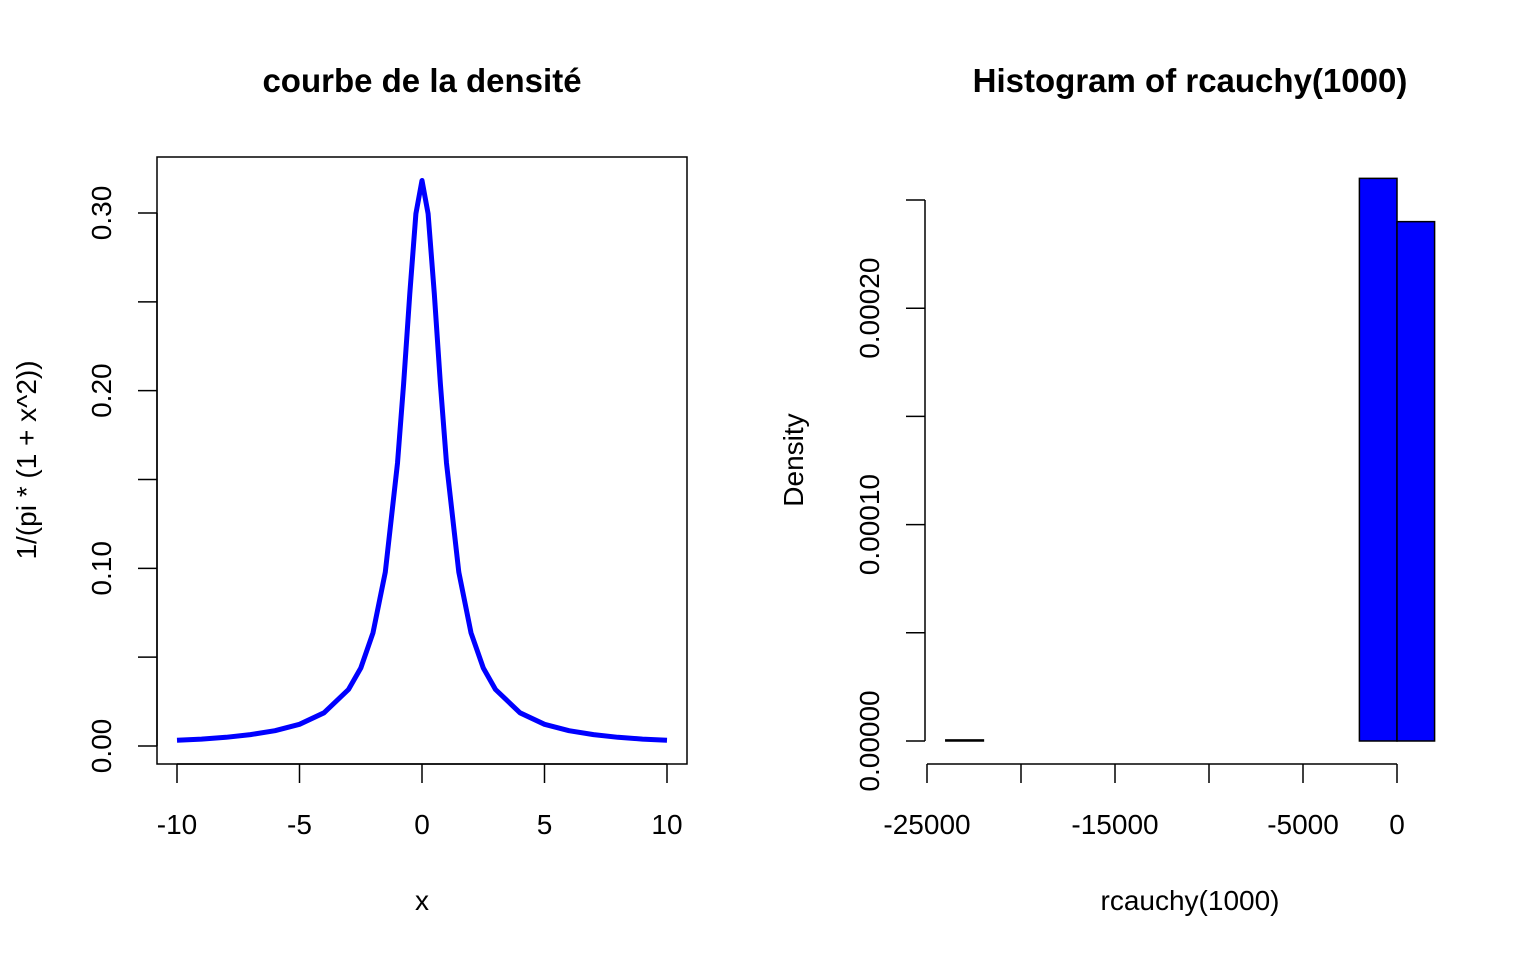 This screenshot has height=965, width=1536. I want to click on y-tick-label: 0.00000, so click(869, 740).